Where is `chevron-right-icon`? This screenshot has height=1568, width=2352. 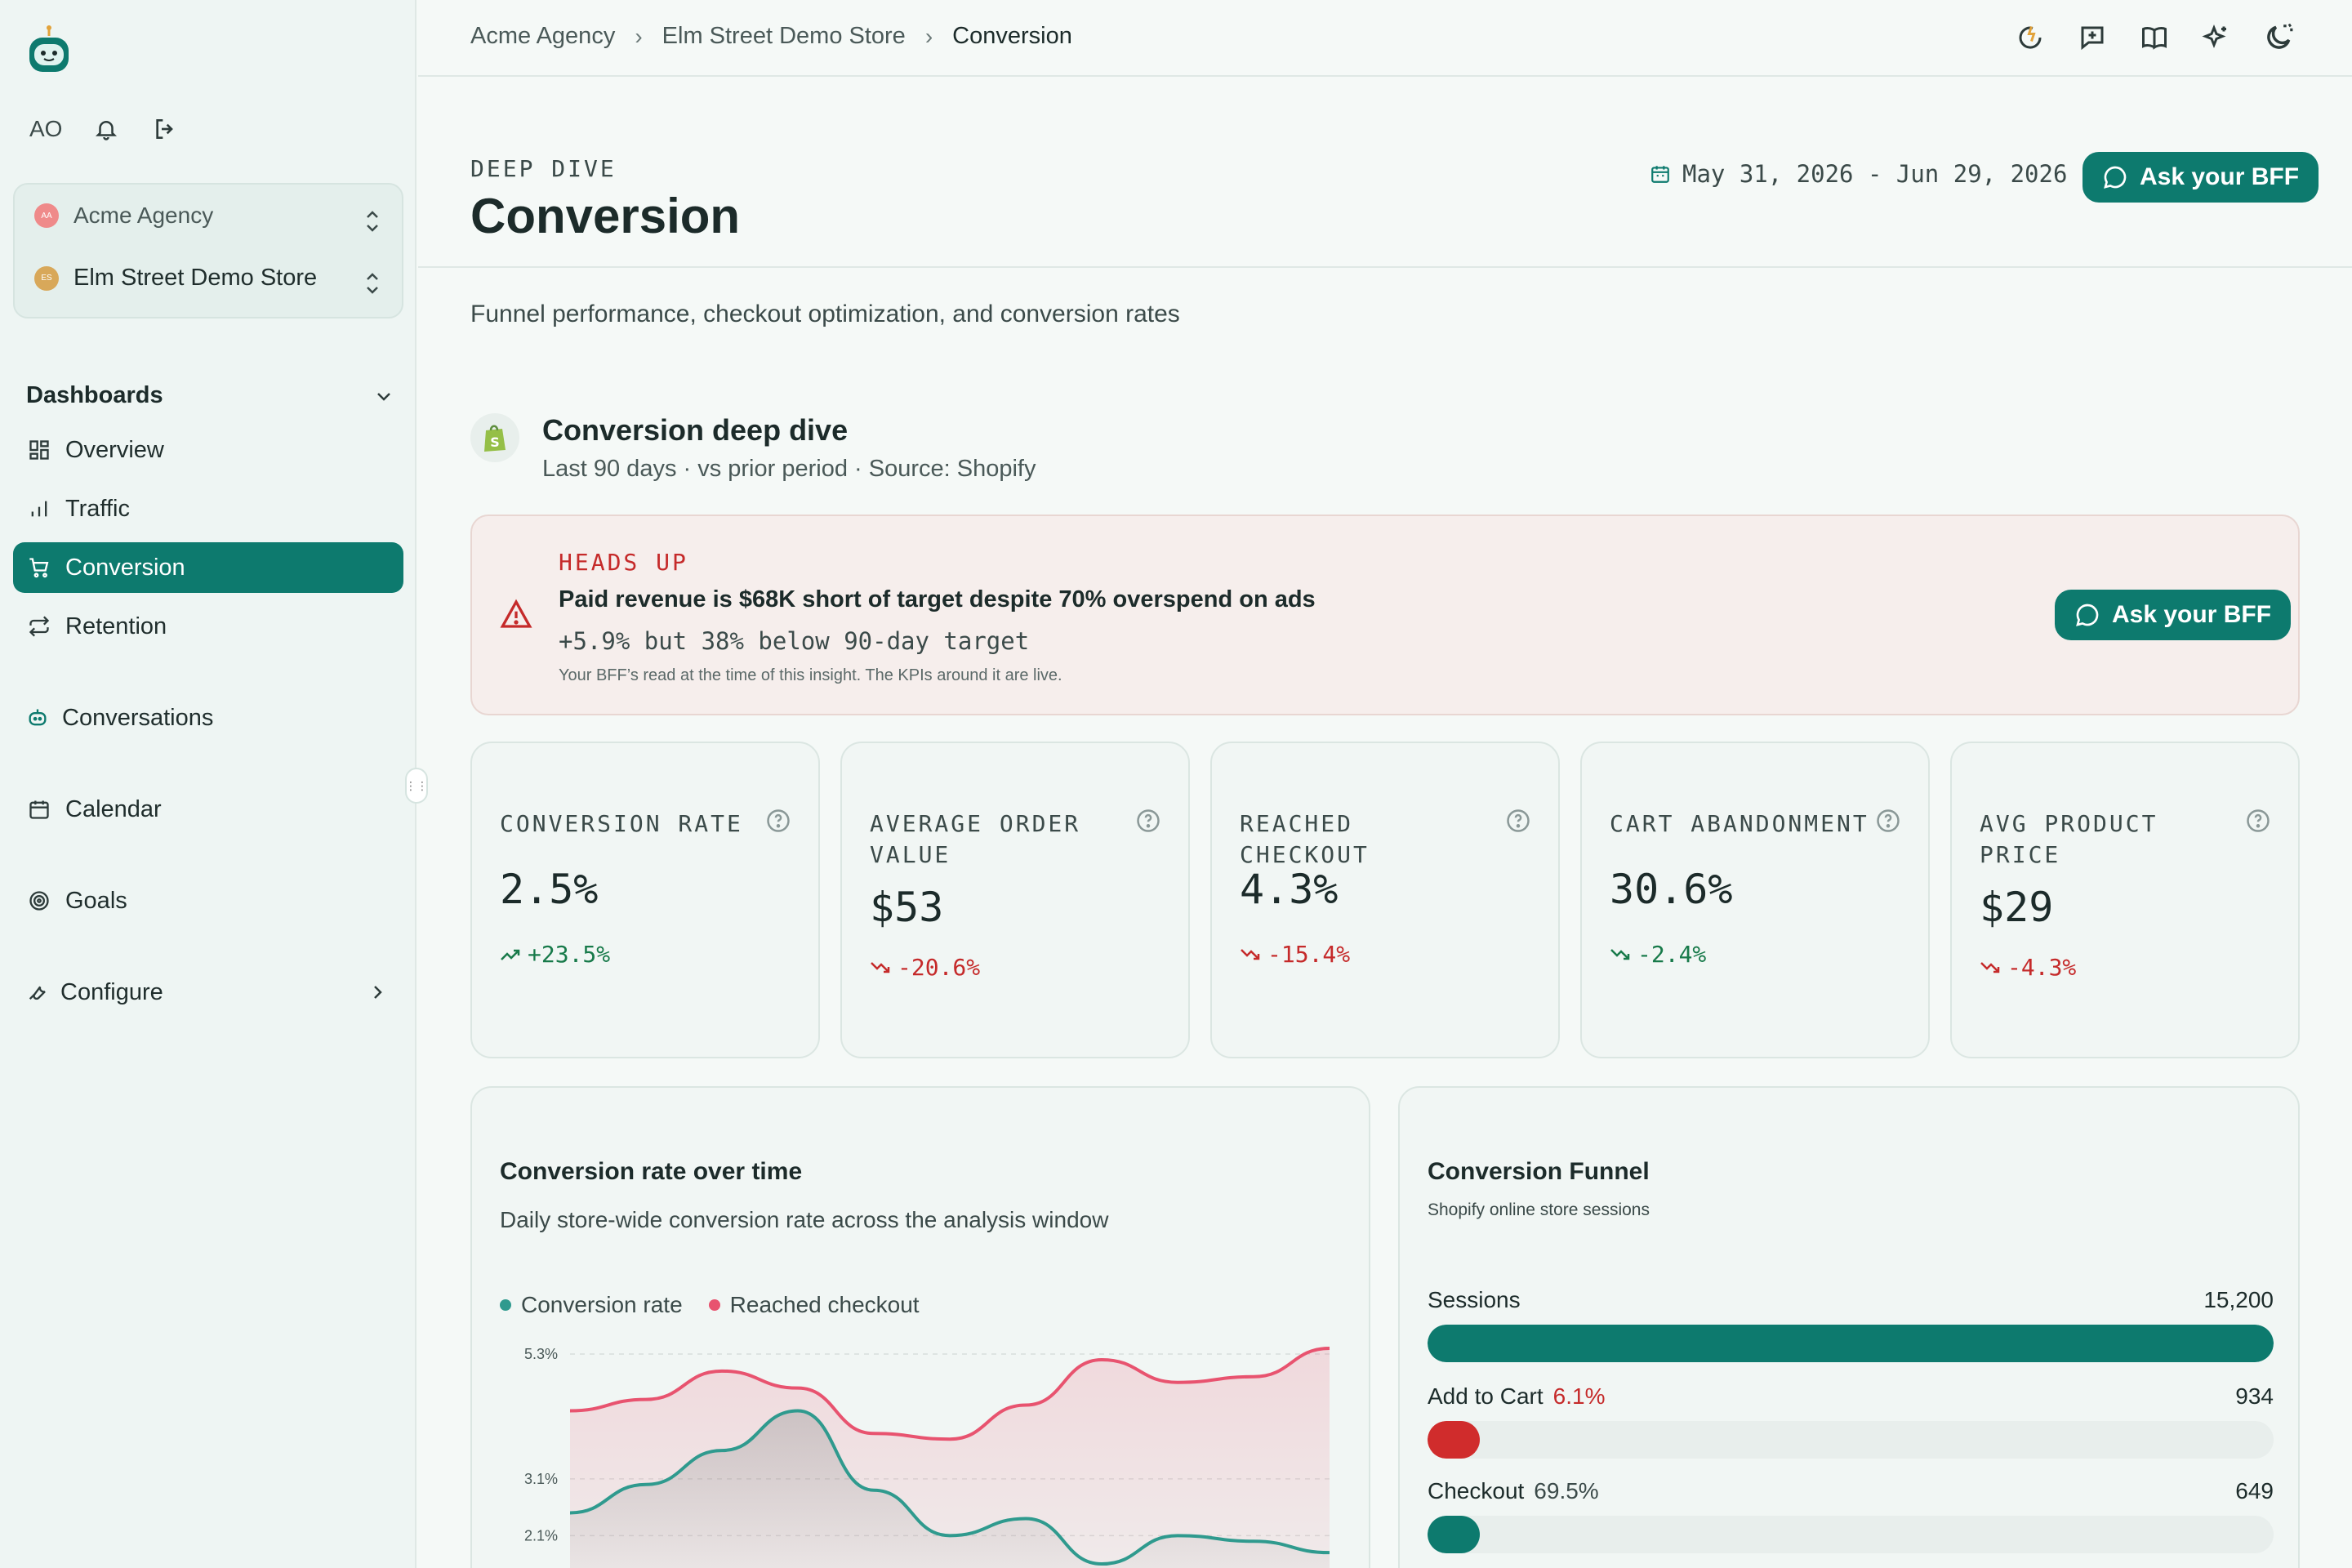
chevron-right-icon is located at coordinates (378, 992).